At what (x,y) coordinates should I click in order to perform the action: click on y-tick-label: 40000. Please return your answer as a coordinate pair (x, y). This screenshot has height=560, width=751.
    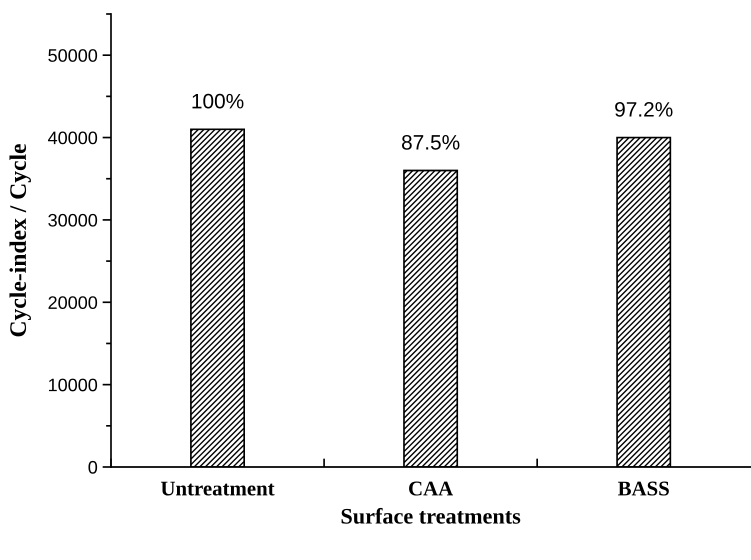
    Looking at the image, I should click on (73, 137).